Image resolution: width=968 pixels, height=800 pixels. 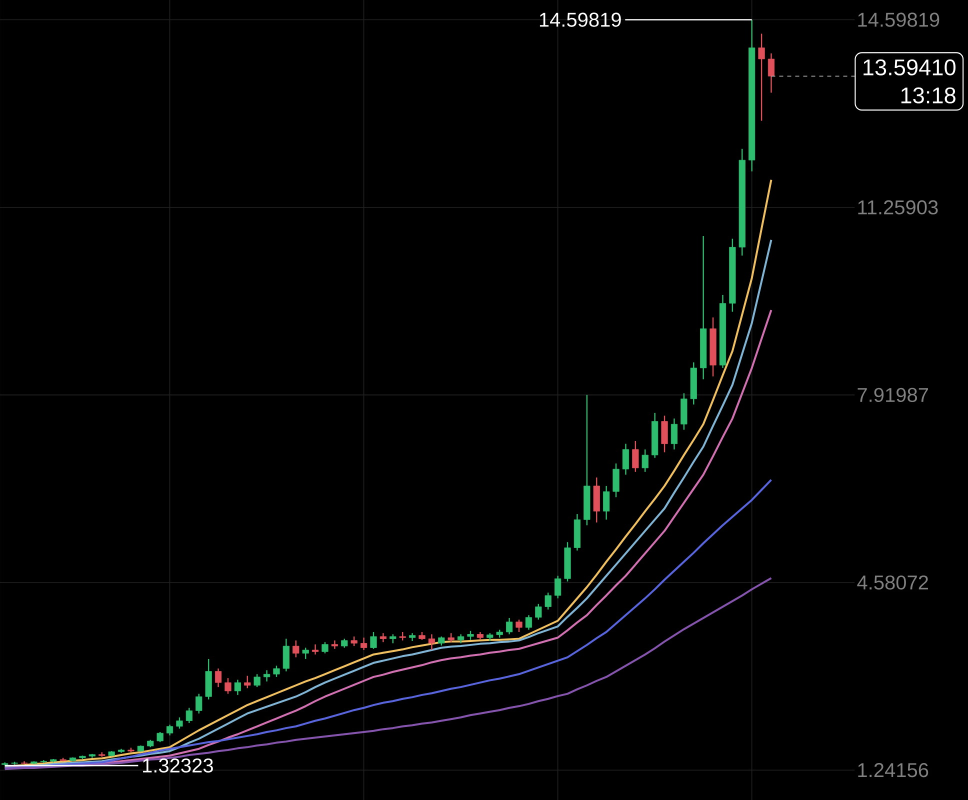 I want to click on y-tick-label: 11.25903, so click(x=898, y=207).